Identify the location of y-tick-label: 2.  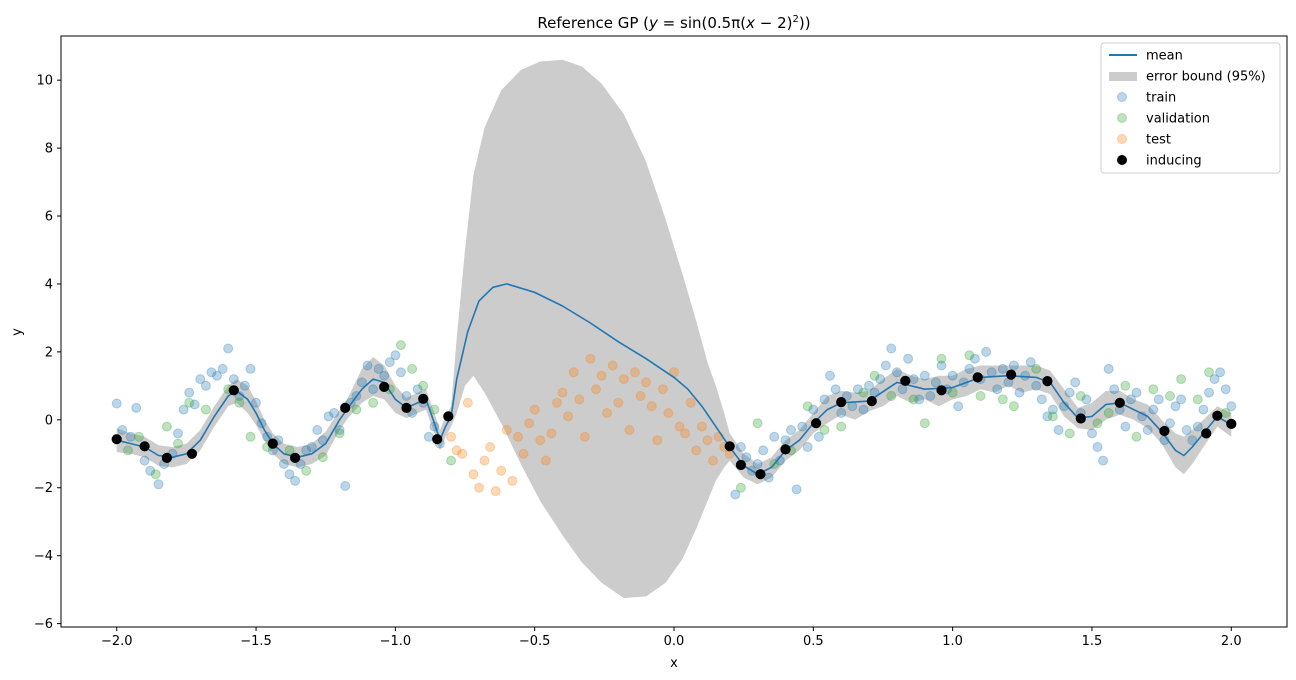
(49, 352).